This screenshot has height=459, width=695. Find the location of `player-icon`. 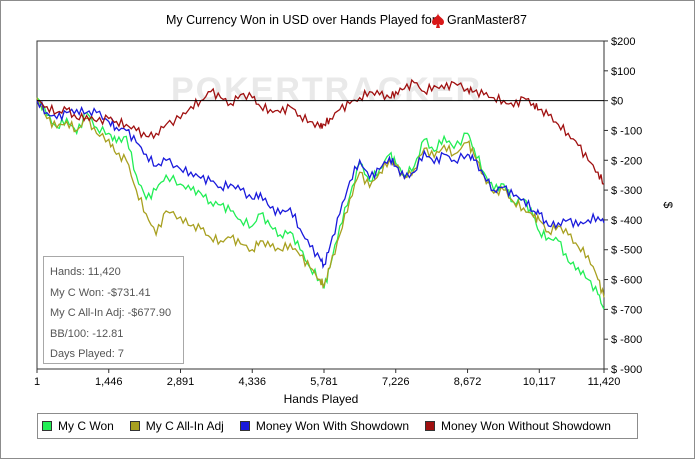

player-icon is located at coordinates (438, 20).